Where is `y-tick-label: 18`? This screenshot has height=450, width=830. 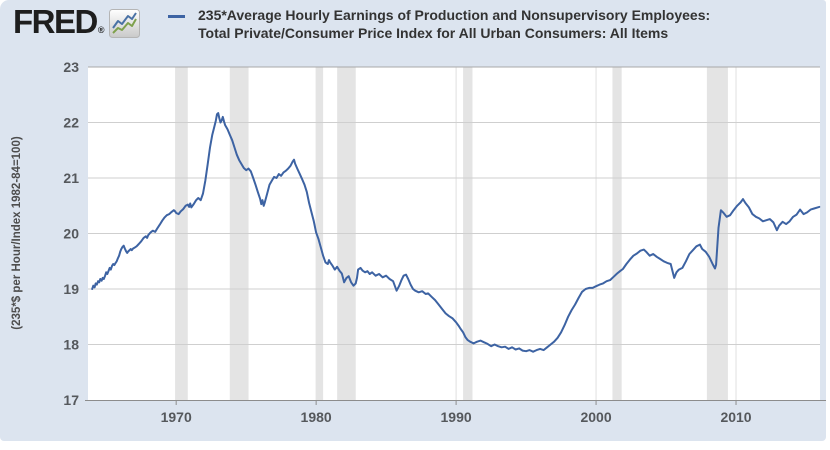 y-tick-label: 18 is located at coordinates (71, 345).